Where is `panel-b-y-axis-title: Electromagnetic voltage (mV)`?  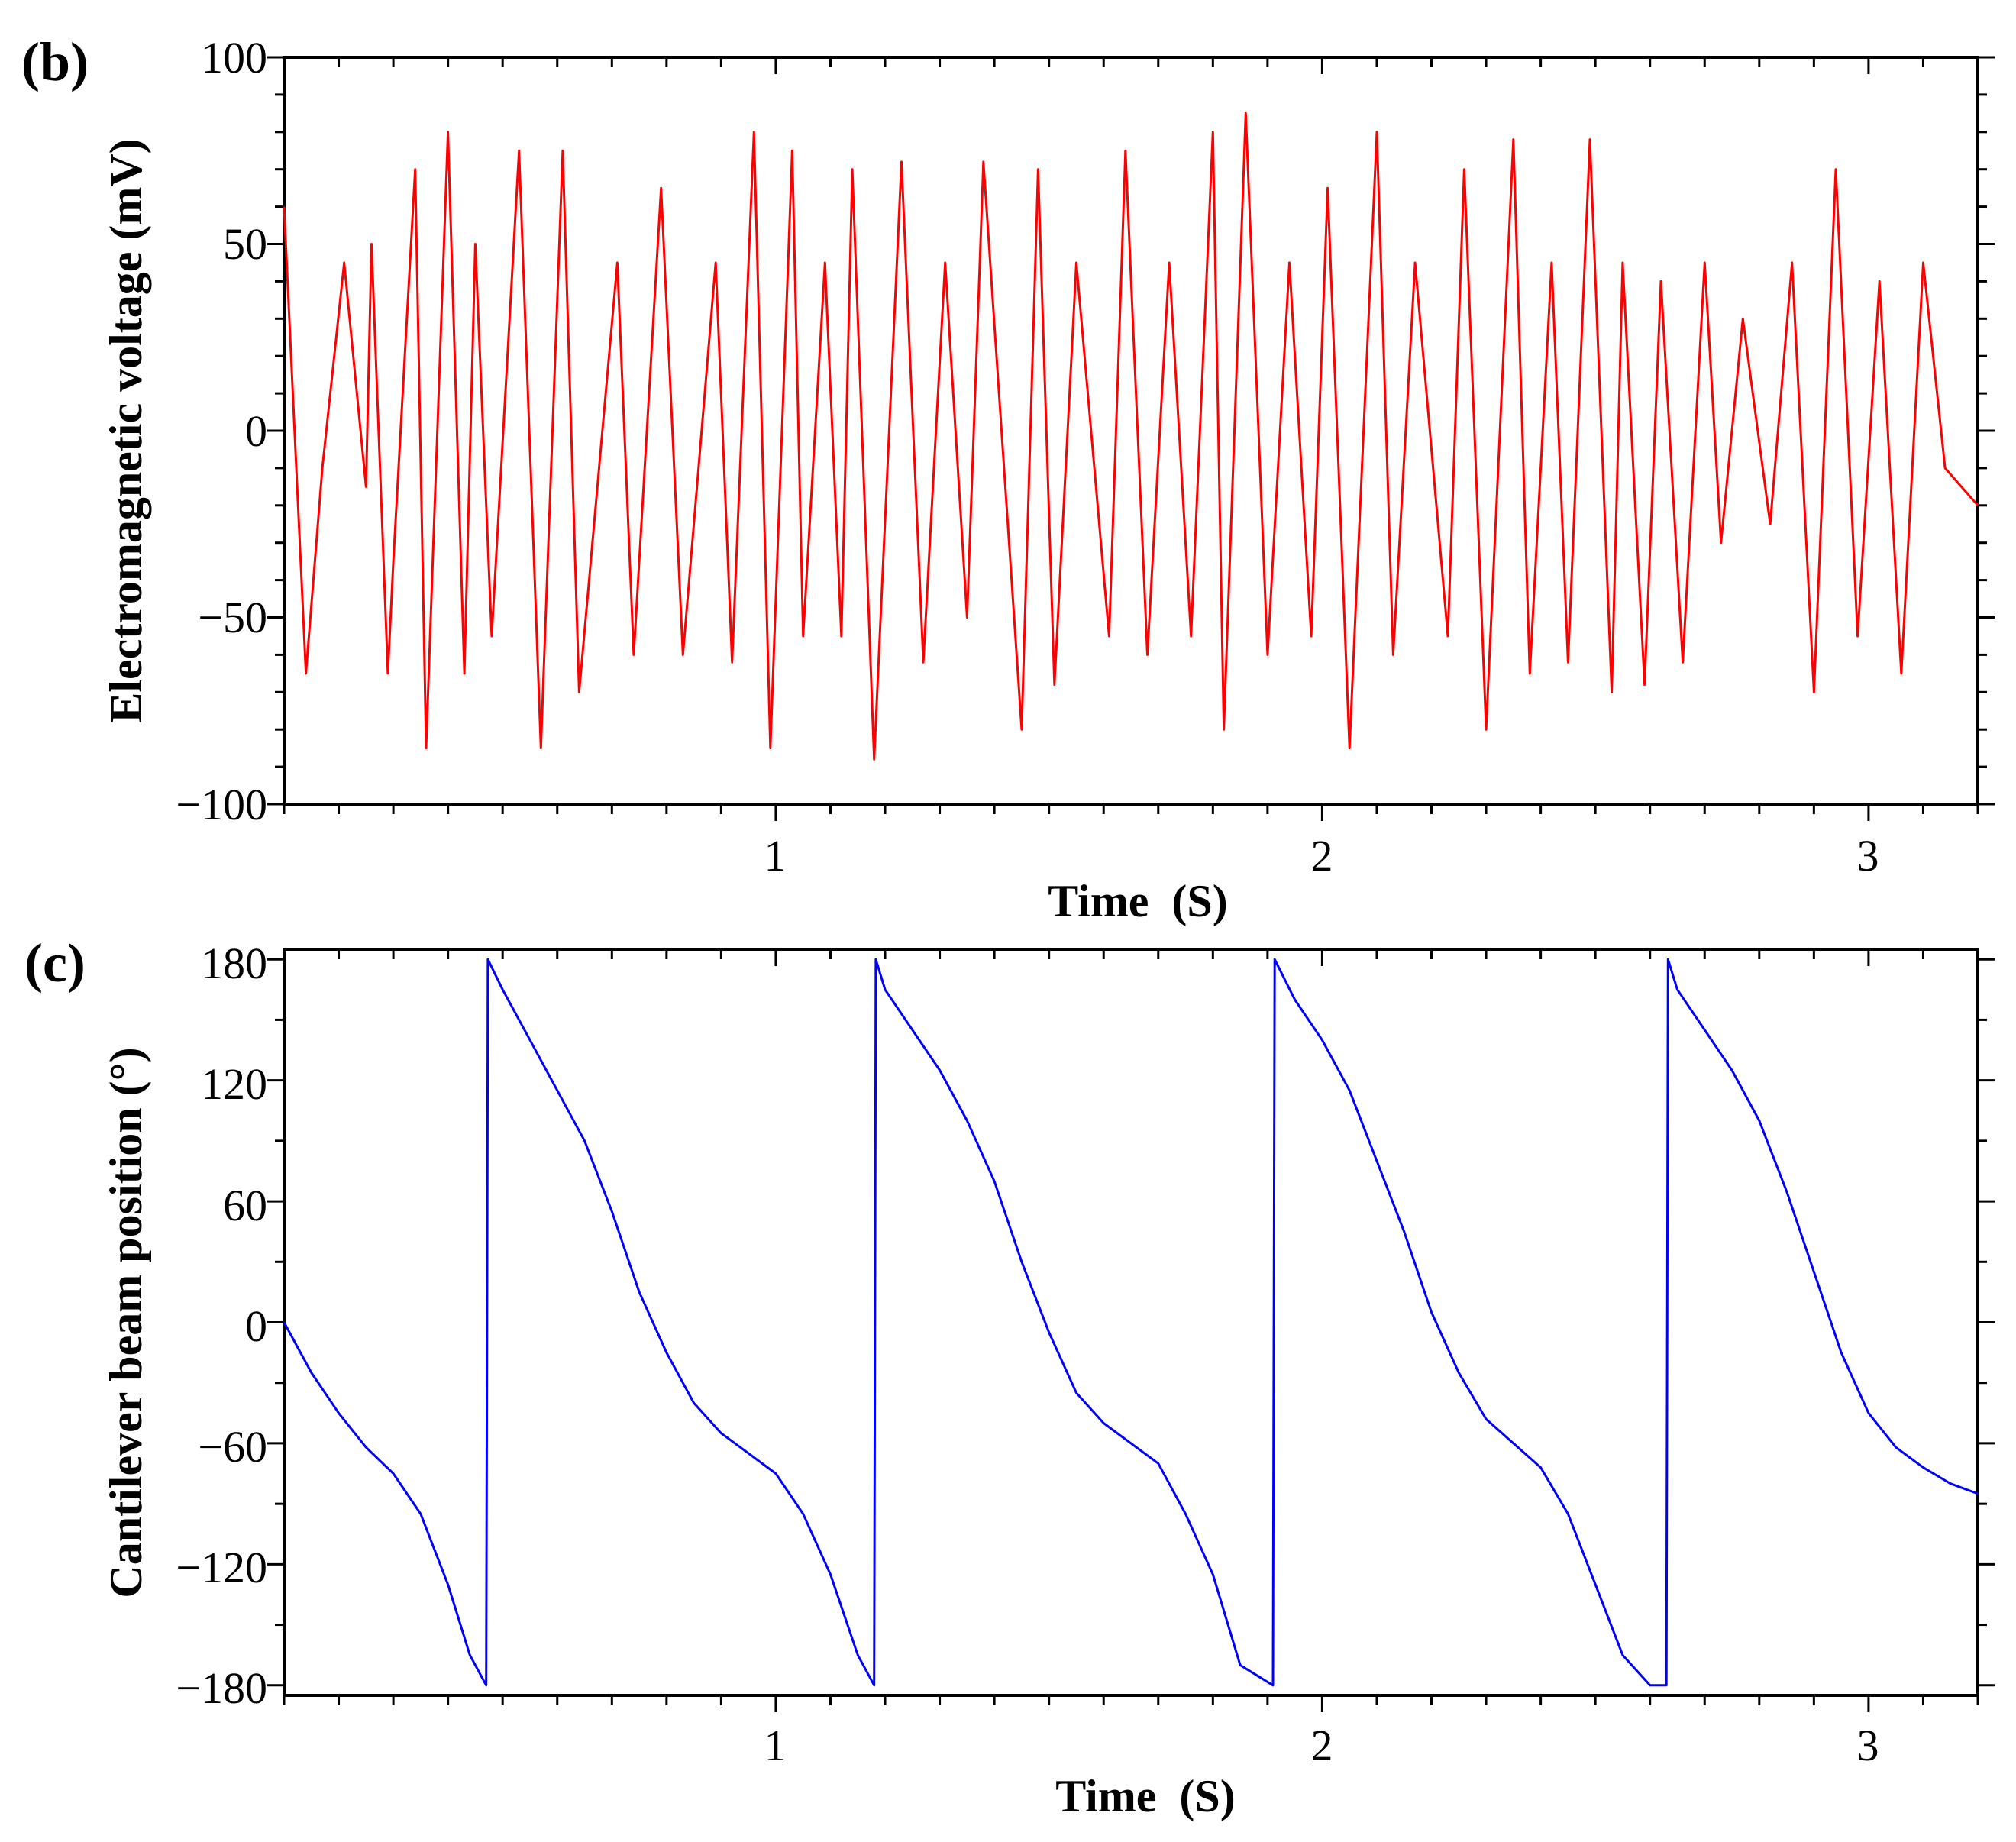 panel-b-y-axis-title: Electromagnetic voltage (mV) is located at coordinates (126, 430).